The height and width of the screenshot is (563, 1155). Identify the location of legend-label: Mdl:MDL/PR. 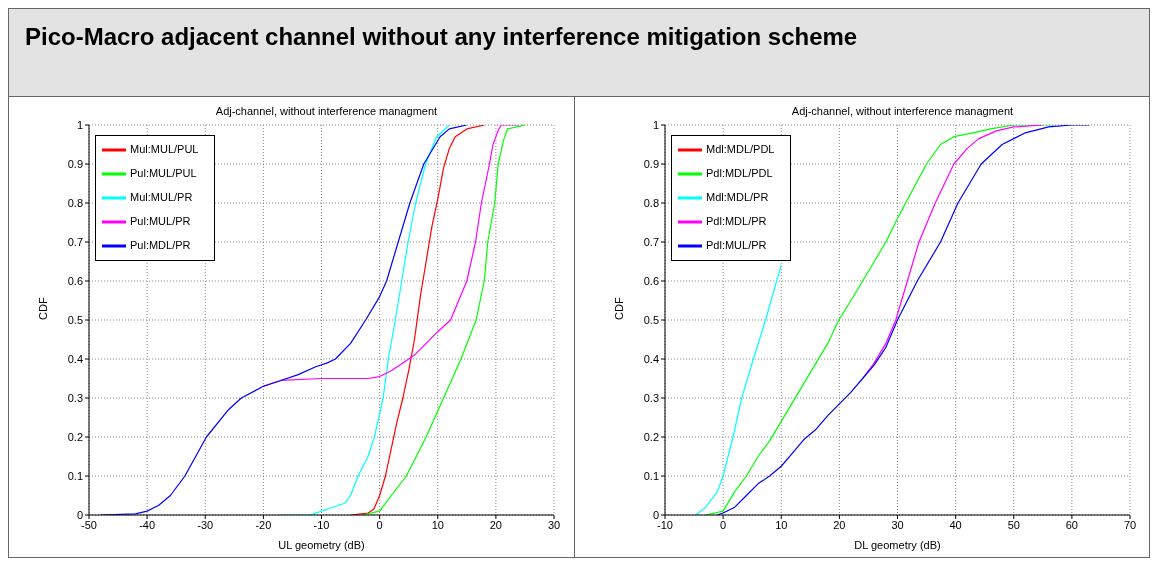
(737, 196).